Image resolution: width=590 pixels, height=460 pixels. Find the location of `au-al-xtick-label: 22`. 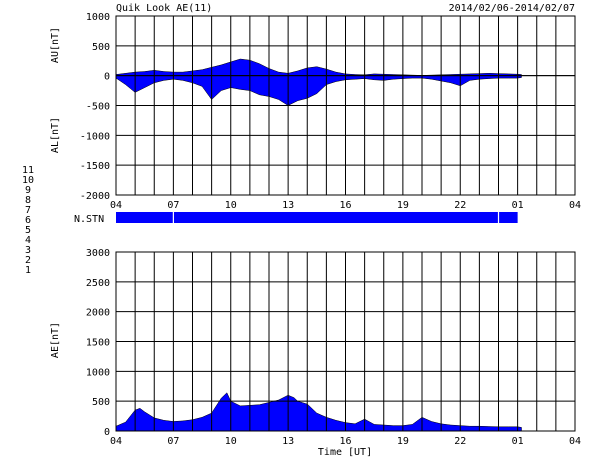

au-al-xtick-label: 22 is located at coordinates (460, 205).